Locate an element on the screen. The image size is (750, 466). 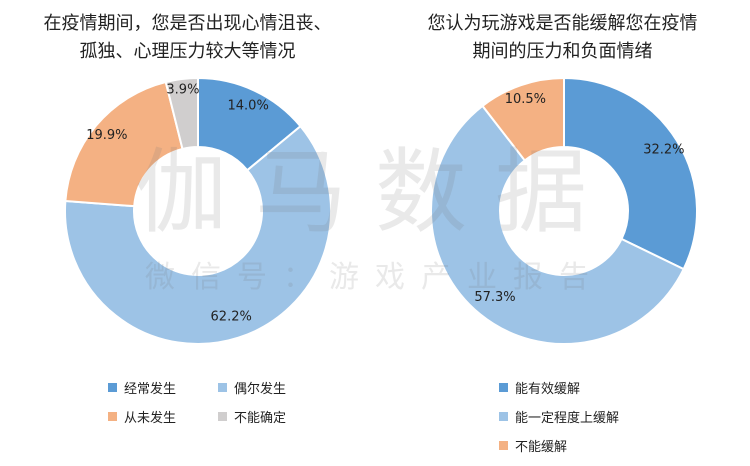
legend-item: 不能确定 is located at coordinates (252, 416).